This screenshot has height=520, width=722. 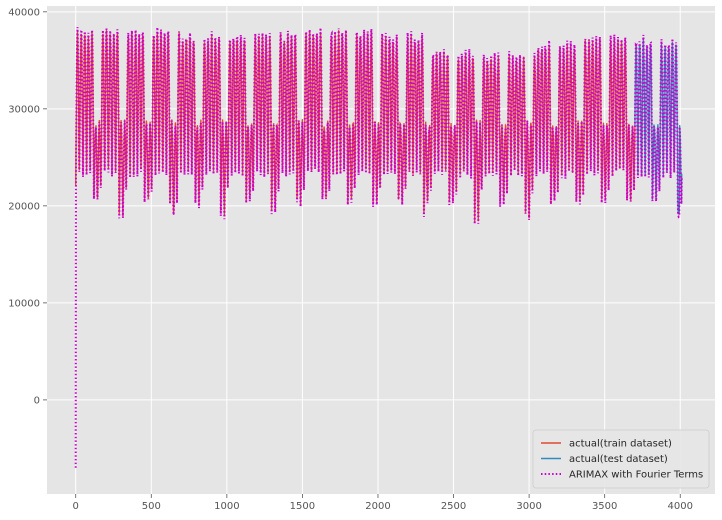 I want to click on x-tick-label: 3500, so click(x=604, y=506).